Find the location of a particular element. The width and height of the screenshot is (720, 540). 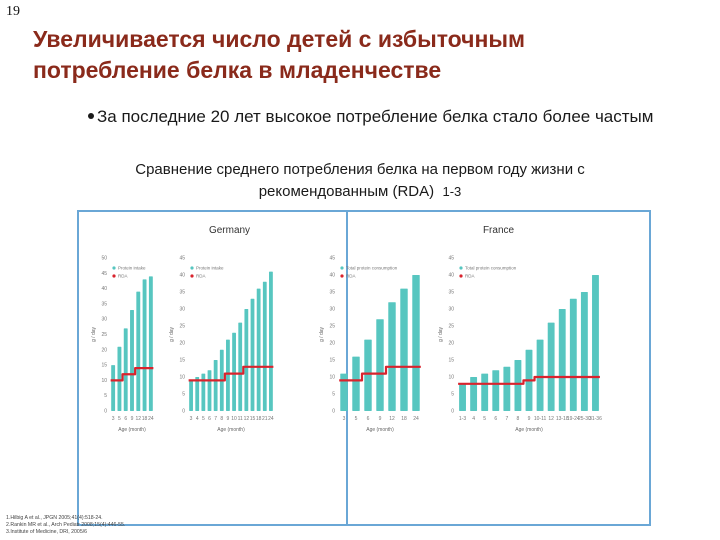

country-label-germany: Germany is located at coordinates (229, 230).